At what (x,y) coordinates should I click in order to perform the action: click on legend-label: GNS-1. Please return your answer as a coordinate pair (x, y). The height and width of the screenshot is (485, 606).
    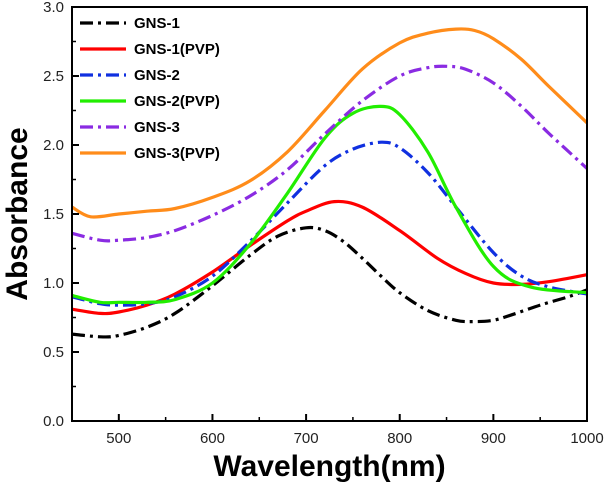
    Looking at the image, I should click on (157, 23).